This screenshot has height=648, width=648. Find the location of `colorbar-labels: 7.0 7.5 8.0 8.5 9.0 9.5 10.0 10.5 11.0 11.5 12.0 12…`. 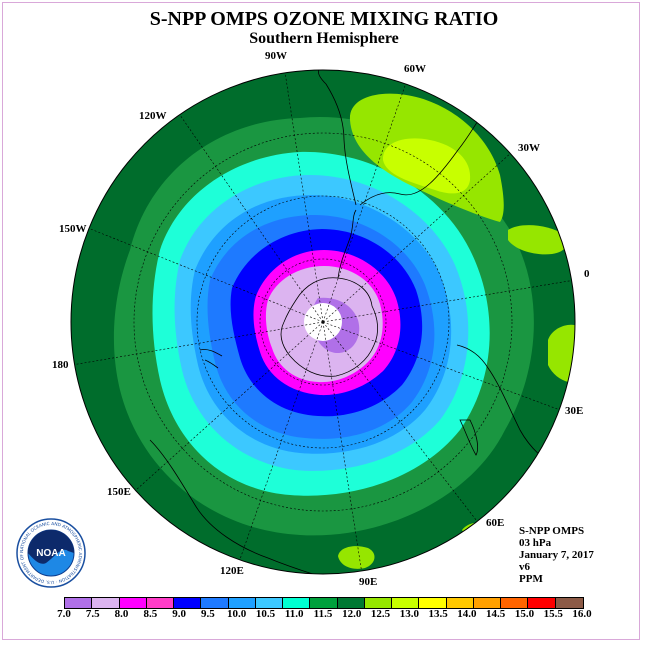

colorbar-labels: 7.0 7.5 8.0 8.5 9.0 9.5 10.0 10.5 11.0 11.5 12.0 12… is located at coordinates (324, 615).